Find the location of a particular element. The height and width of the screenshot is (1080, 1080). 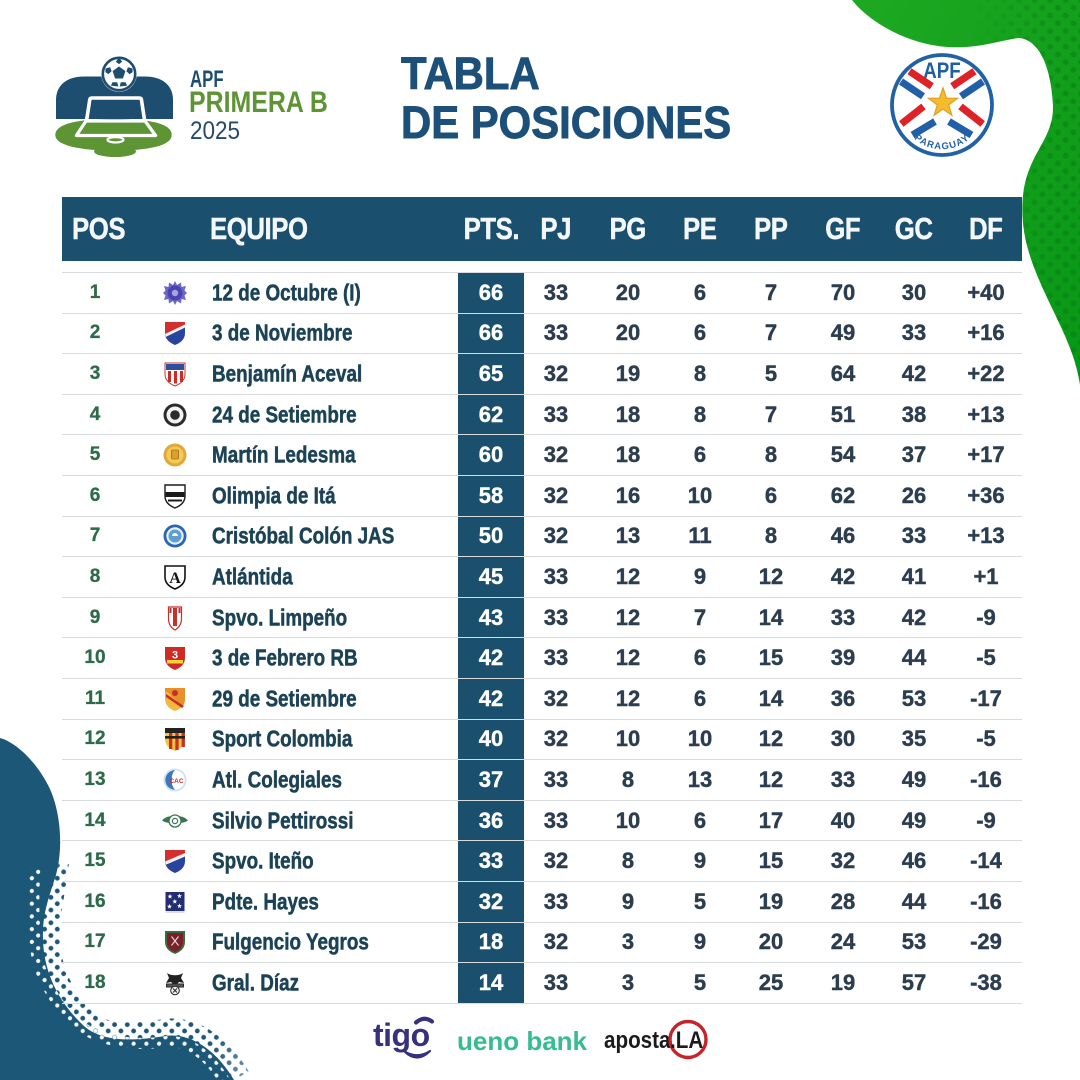

svg-text: .LA is located at coordinates (686, 1040).